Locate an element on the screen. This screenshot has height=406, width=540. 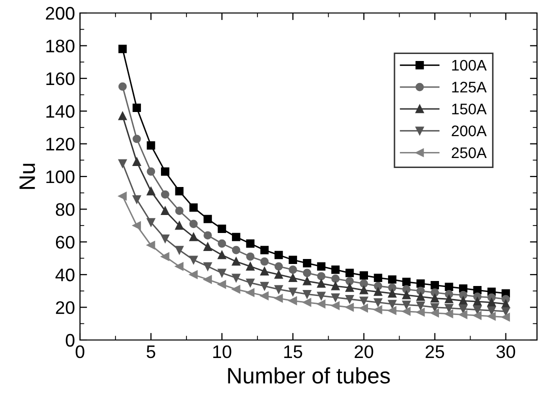
legend-label: 125A is located at coordinates (469, 87).